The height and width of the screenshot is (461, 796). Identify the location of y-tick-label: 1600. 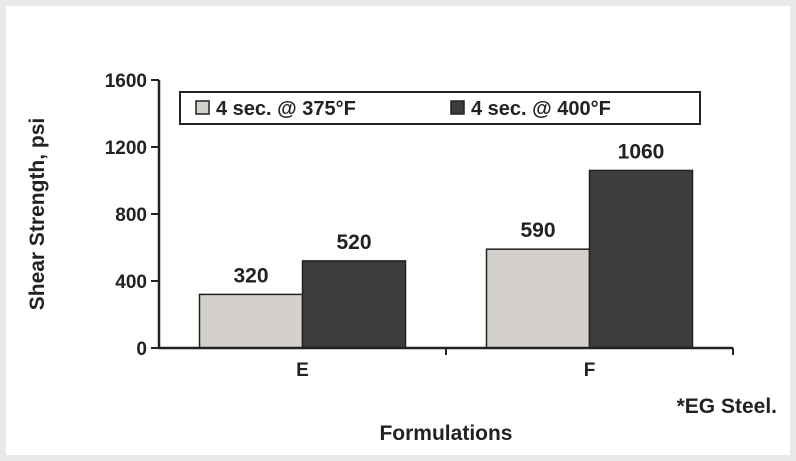
(126, 81).